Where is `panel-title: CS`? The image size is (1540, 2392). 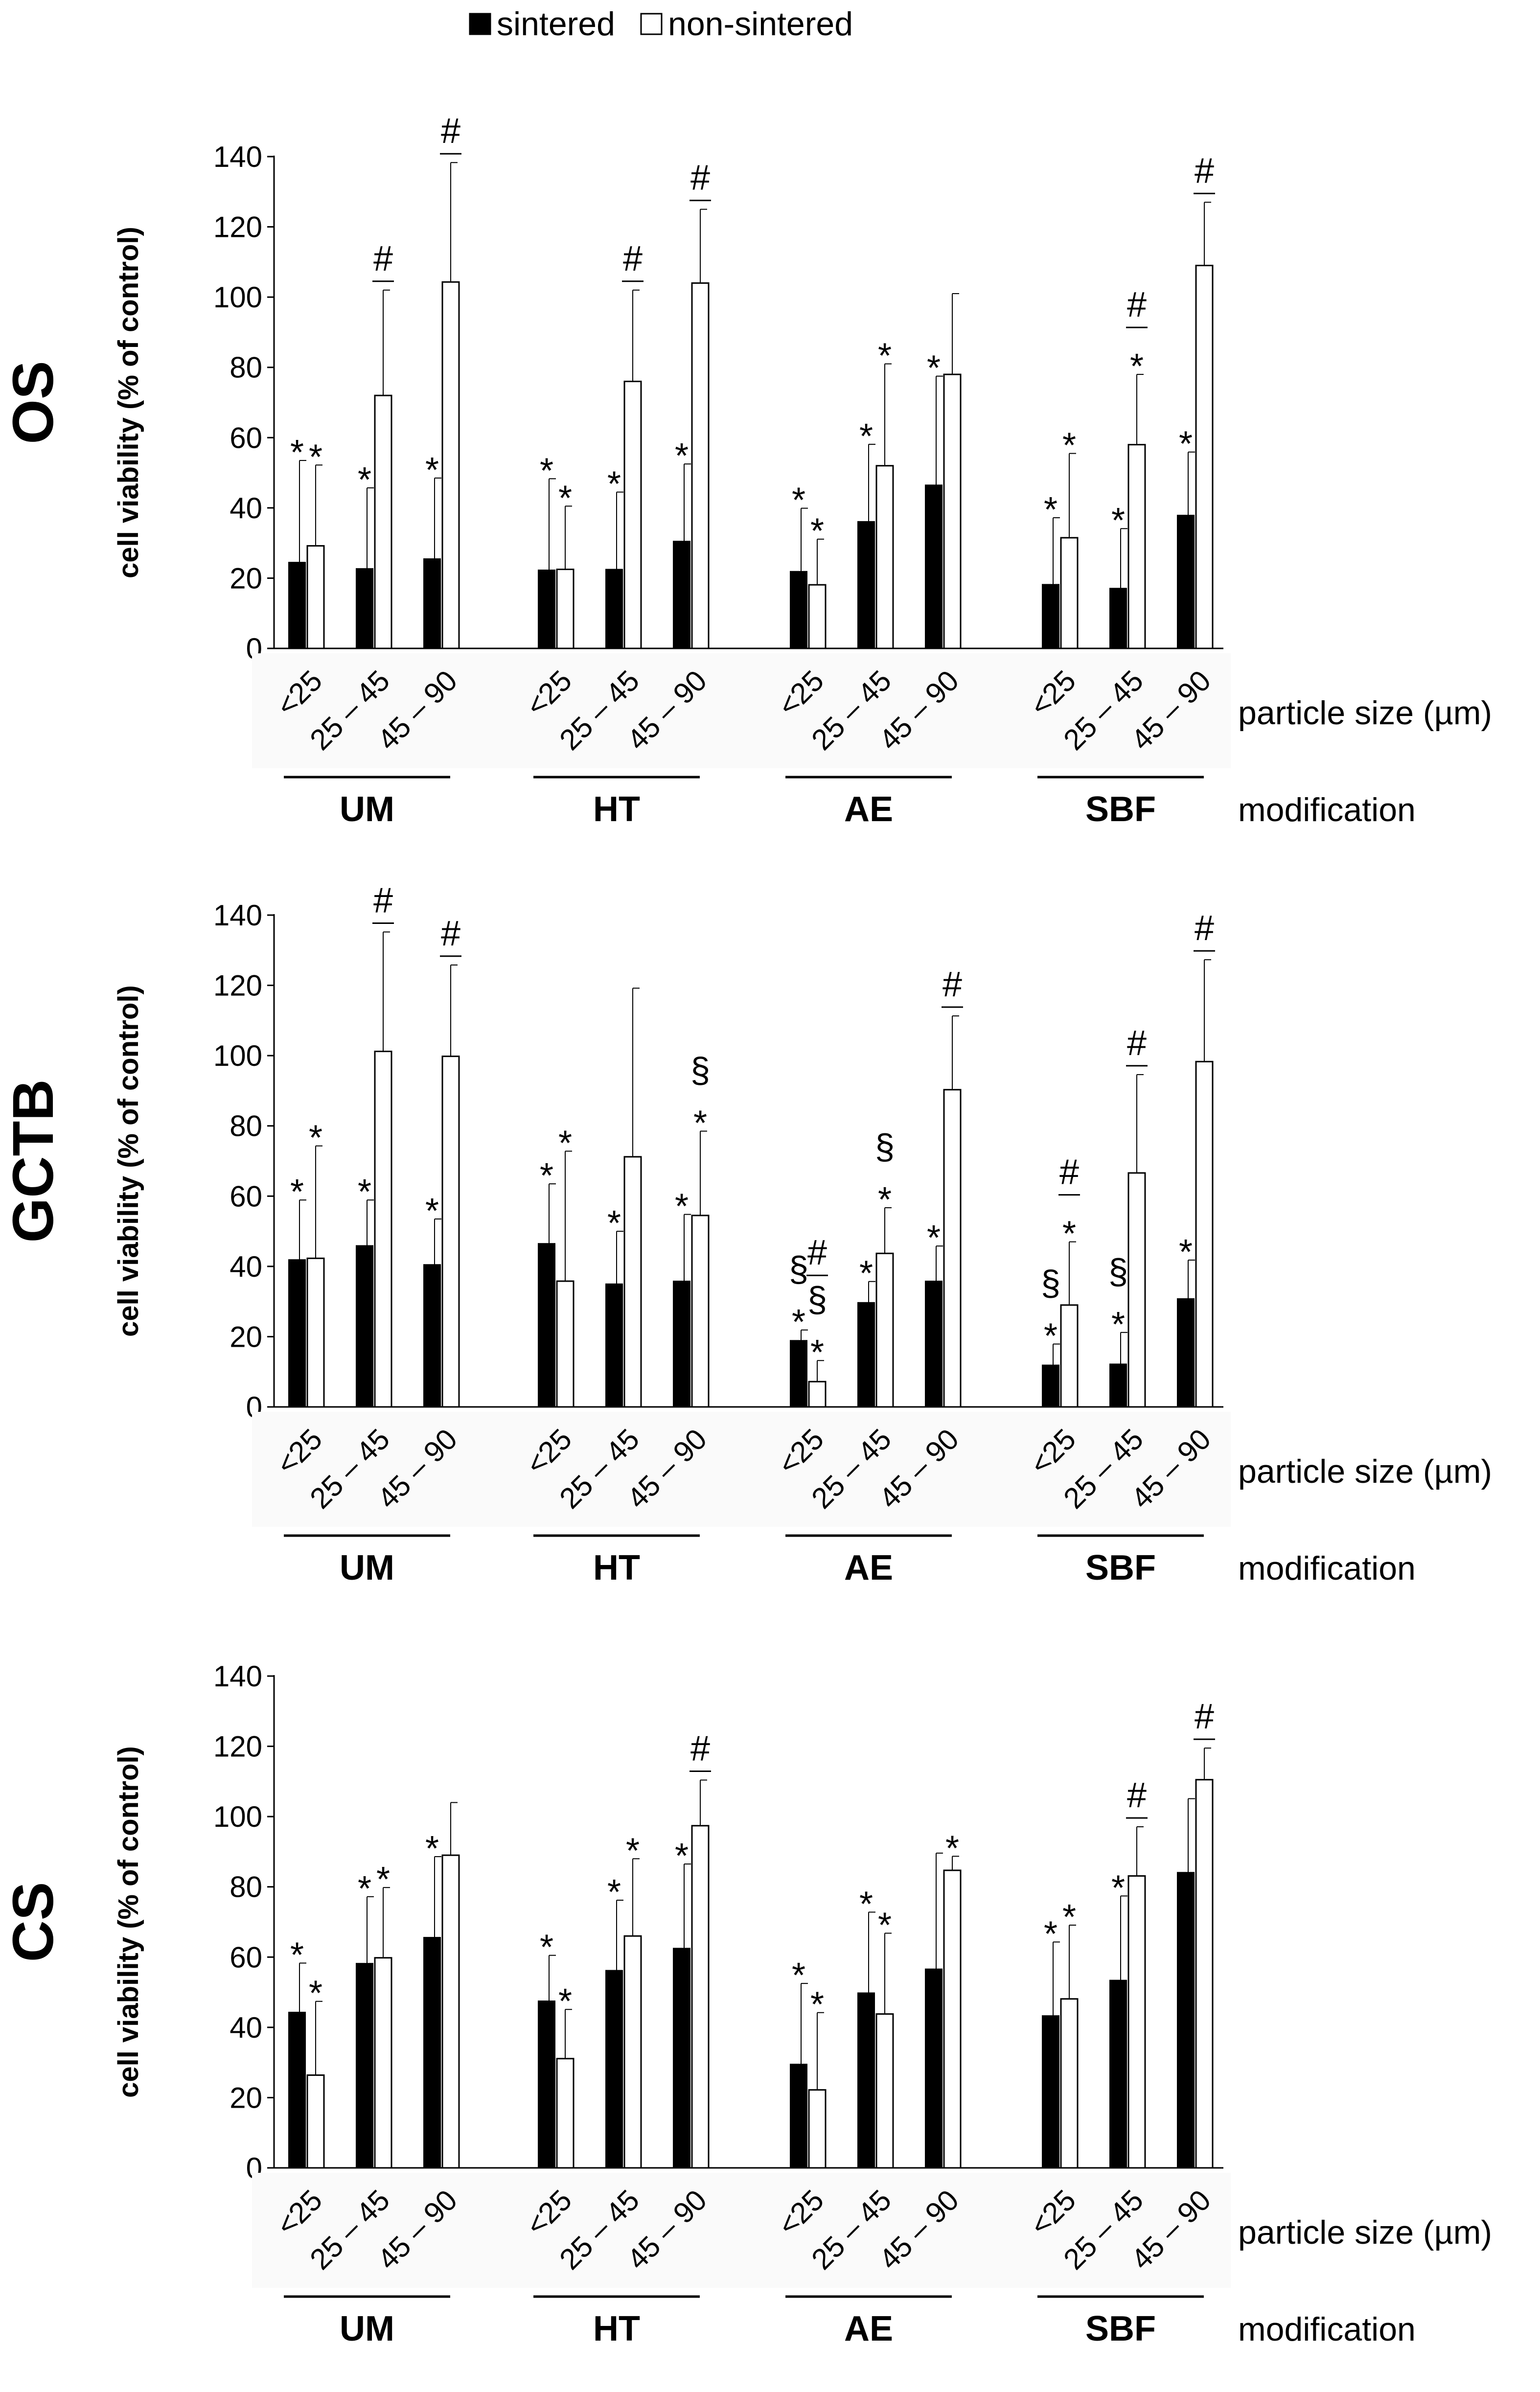 panel-title: CS is located at coordinates (33, 1922).